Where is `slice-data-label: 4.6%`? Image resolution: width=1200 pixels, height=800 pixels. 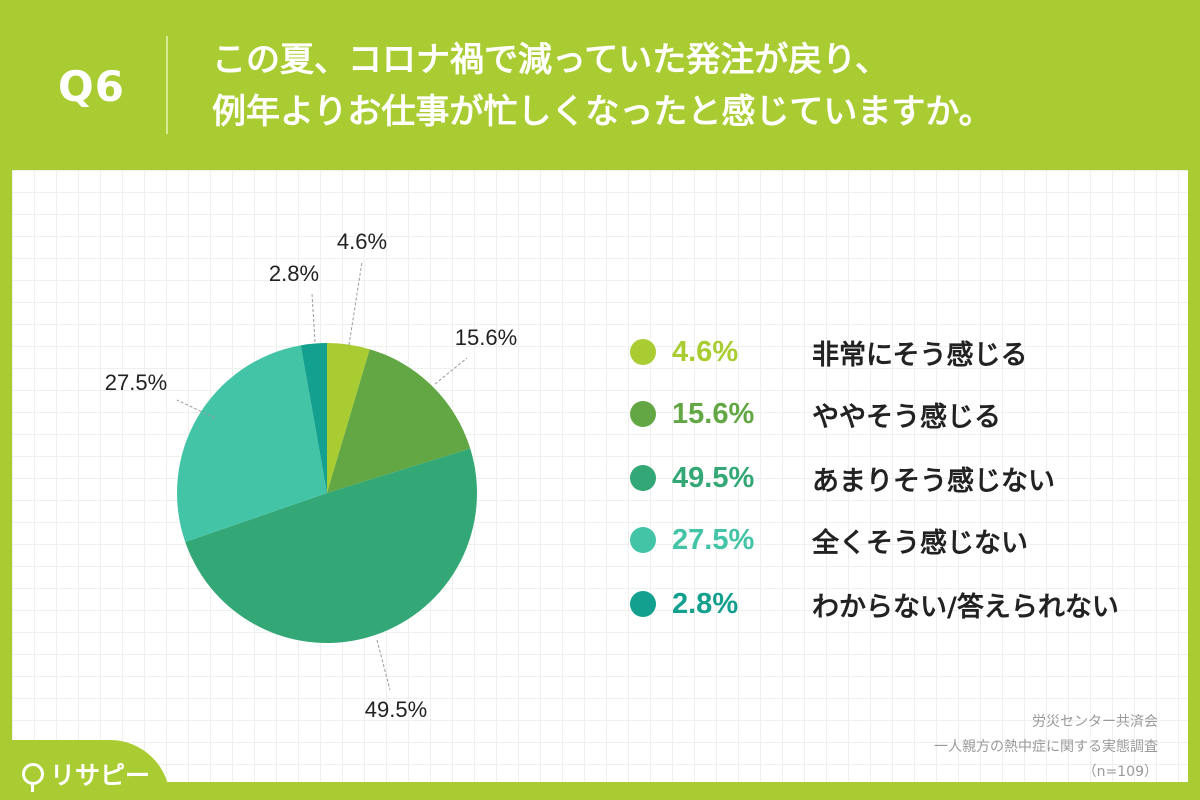
slice-data-label: 4.6% is located at coordinates (362, 241).